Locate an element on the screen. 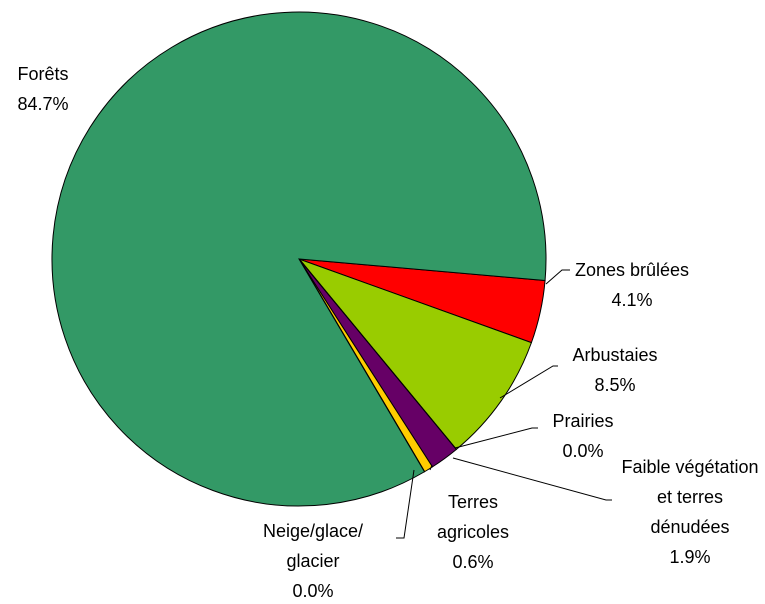 This screenshot has width=765, height=604. slice-label: Faible végétation et terres dénudées 1.9% is located at coordinates (690, 512).